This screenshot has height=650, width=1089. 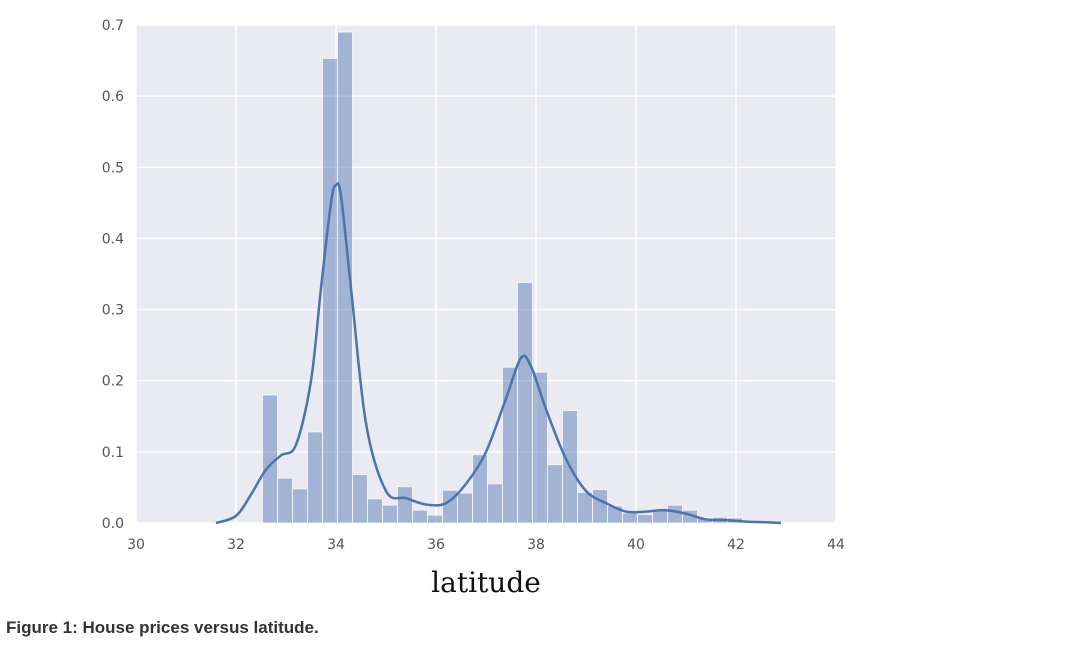 I want to click on x-tick-label: 30, so click(x=136, y=545).